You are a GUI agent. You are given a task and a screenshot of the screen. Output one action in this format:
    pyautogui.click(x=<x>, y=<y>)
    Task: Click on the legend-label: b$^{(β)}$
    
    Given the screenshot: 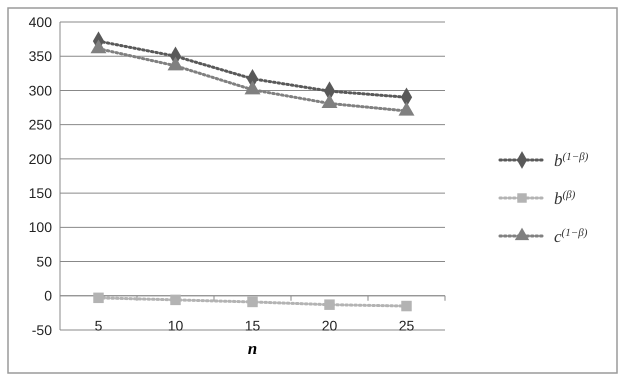 What is the action you would take?
    pyautogui.click(x=565, y=198)
    